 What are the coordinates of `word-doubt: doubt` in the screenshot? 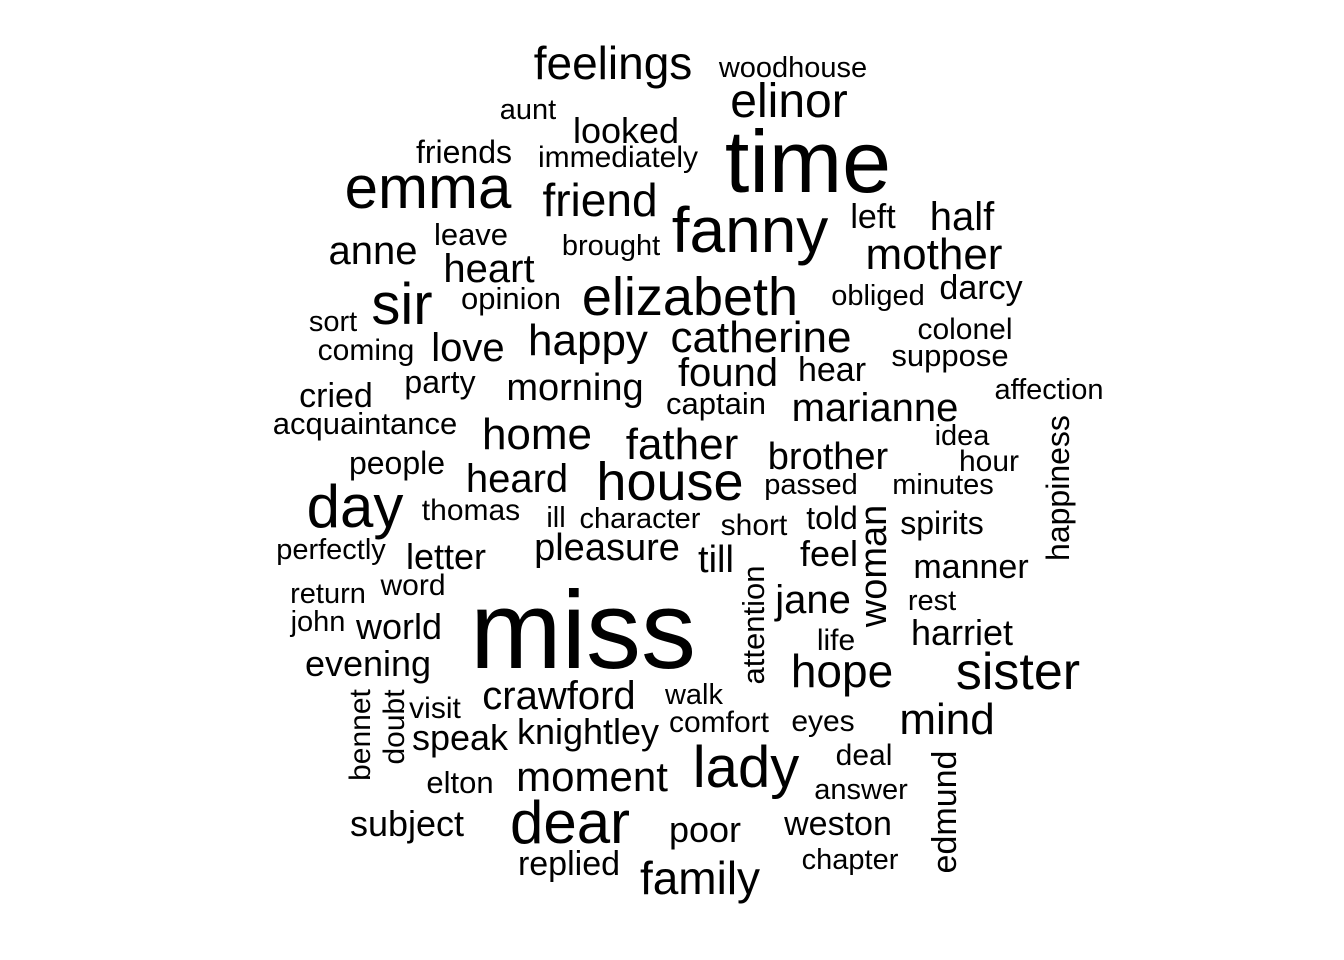 It's located at (394, 727).